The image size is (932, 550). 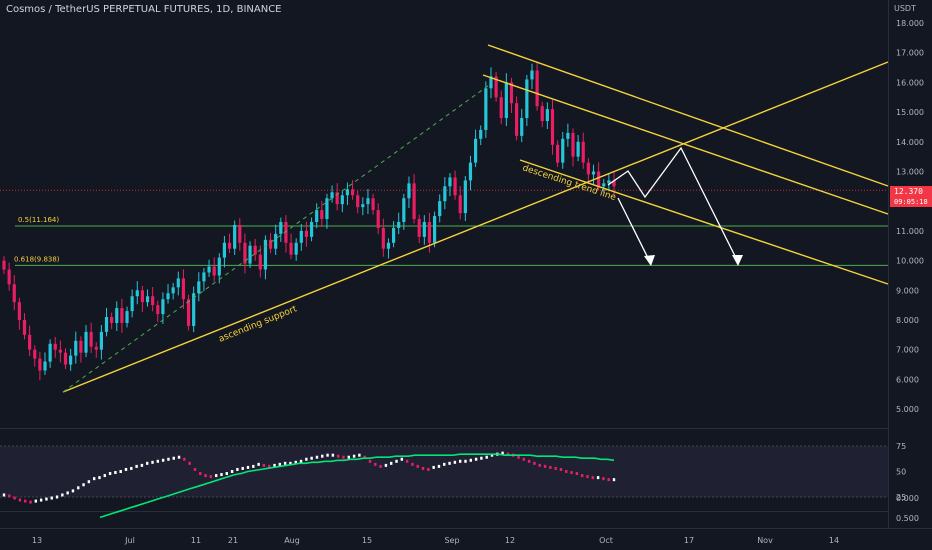 I want to click on x-axis: 13 Jul 11 21 Aug 15 Sep 12 Oct 17 Nov 14, so click(x=435, y=540).